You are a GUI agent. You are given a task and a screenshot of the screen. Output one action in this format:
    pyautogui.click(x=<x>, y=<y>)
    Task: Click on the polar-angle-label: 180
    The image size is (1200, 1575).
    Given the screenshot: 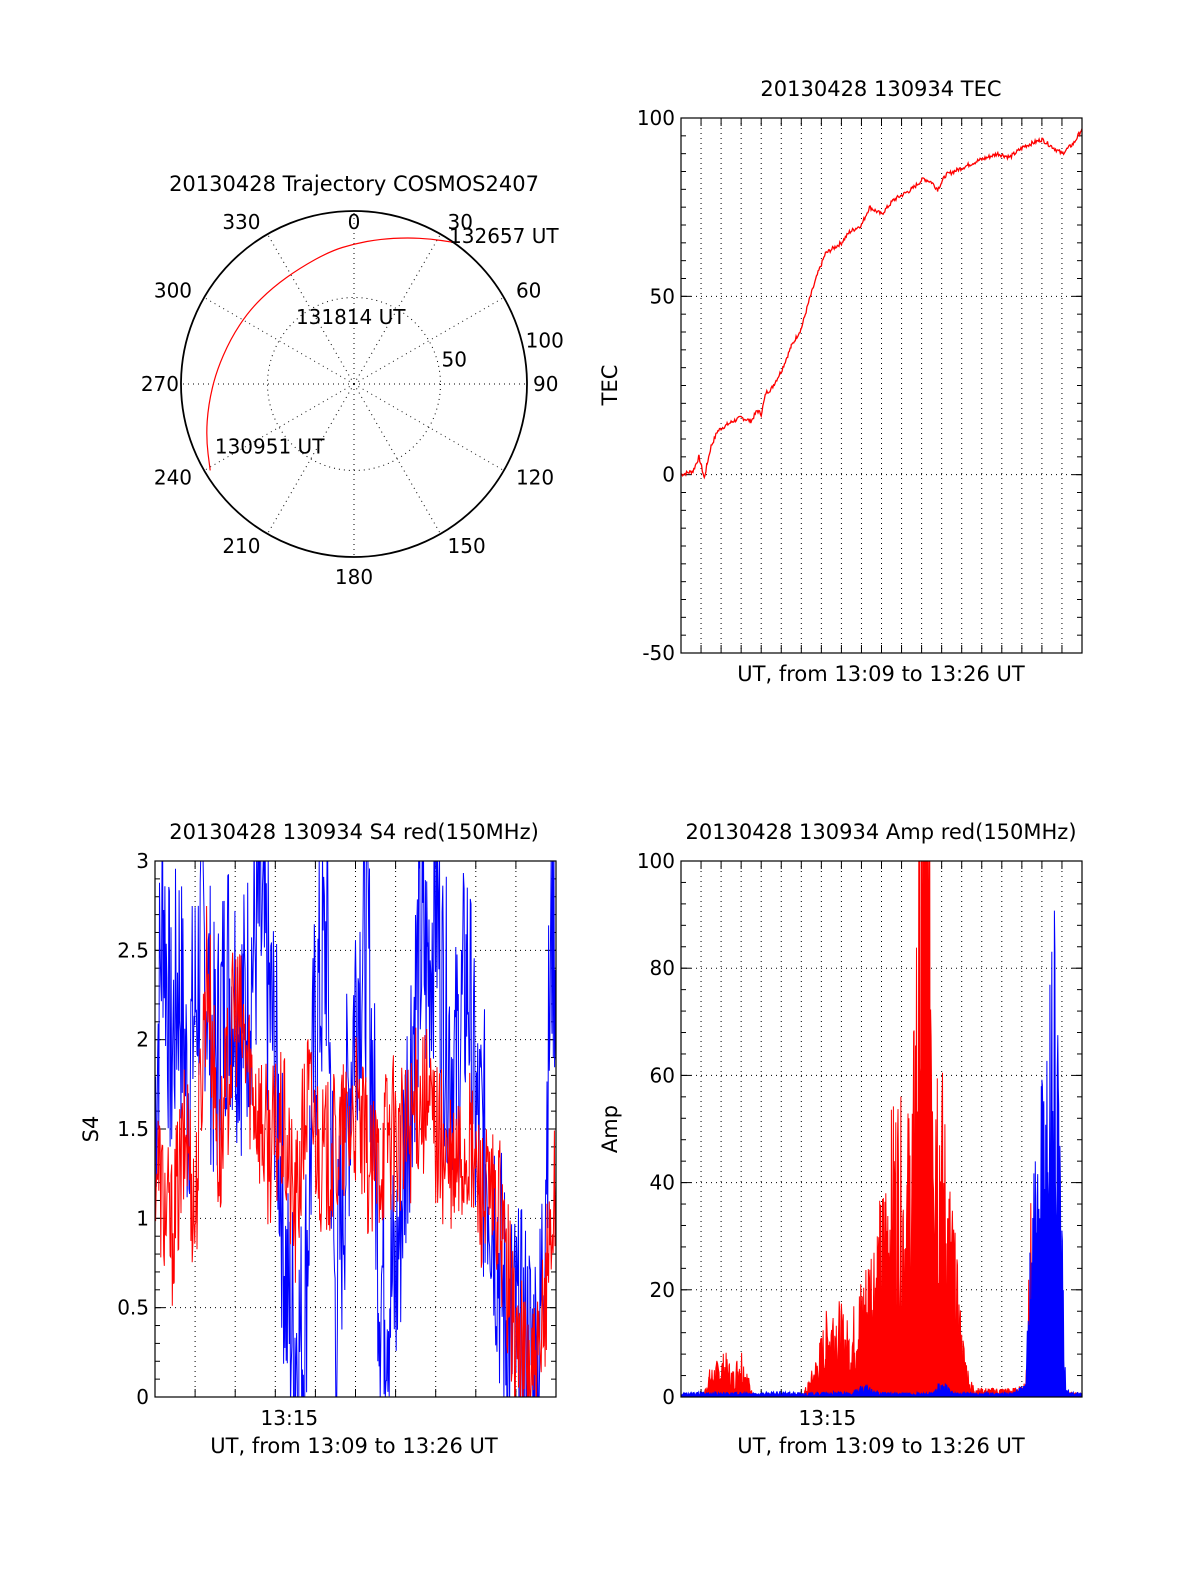 What is the action you would take?
    pyautogui.click(x=354, y=577)
    